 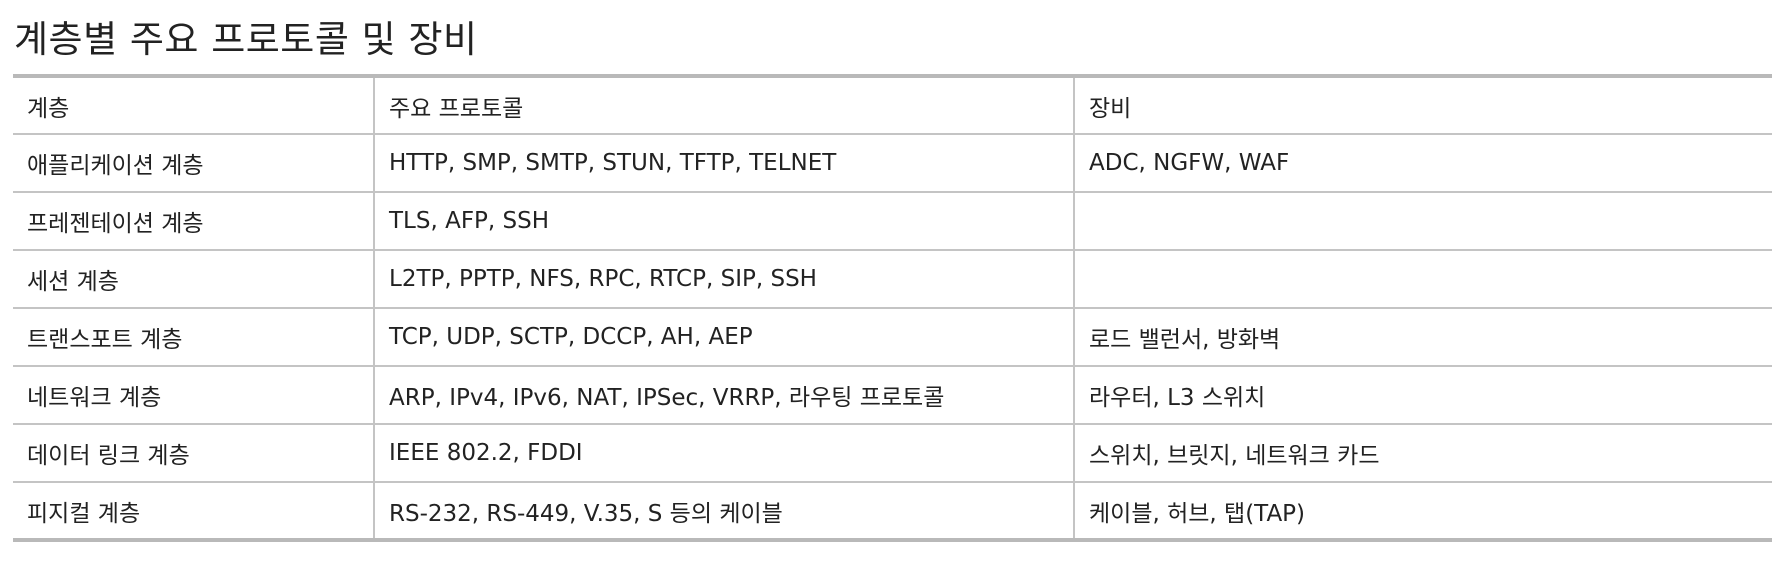 I want to click on header-layer: 계층, so click(x=193, y=105).